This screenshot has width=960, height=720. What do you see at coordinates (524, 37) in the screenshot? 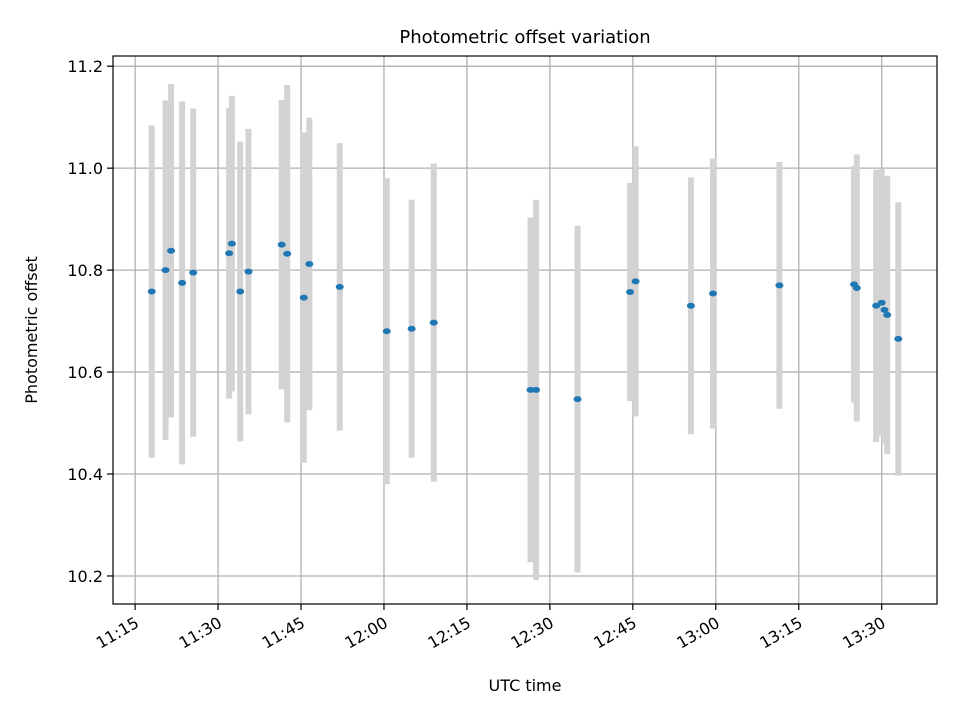
I see `chart-title: Photometric offset variation` at bounding box center [524, 37].